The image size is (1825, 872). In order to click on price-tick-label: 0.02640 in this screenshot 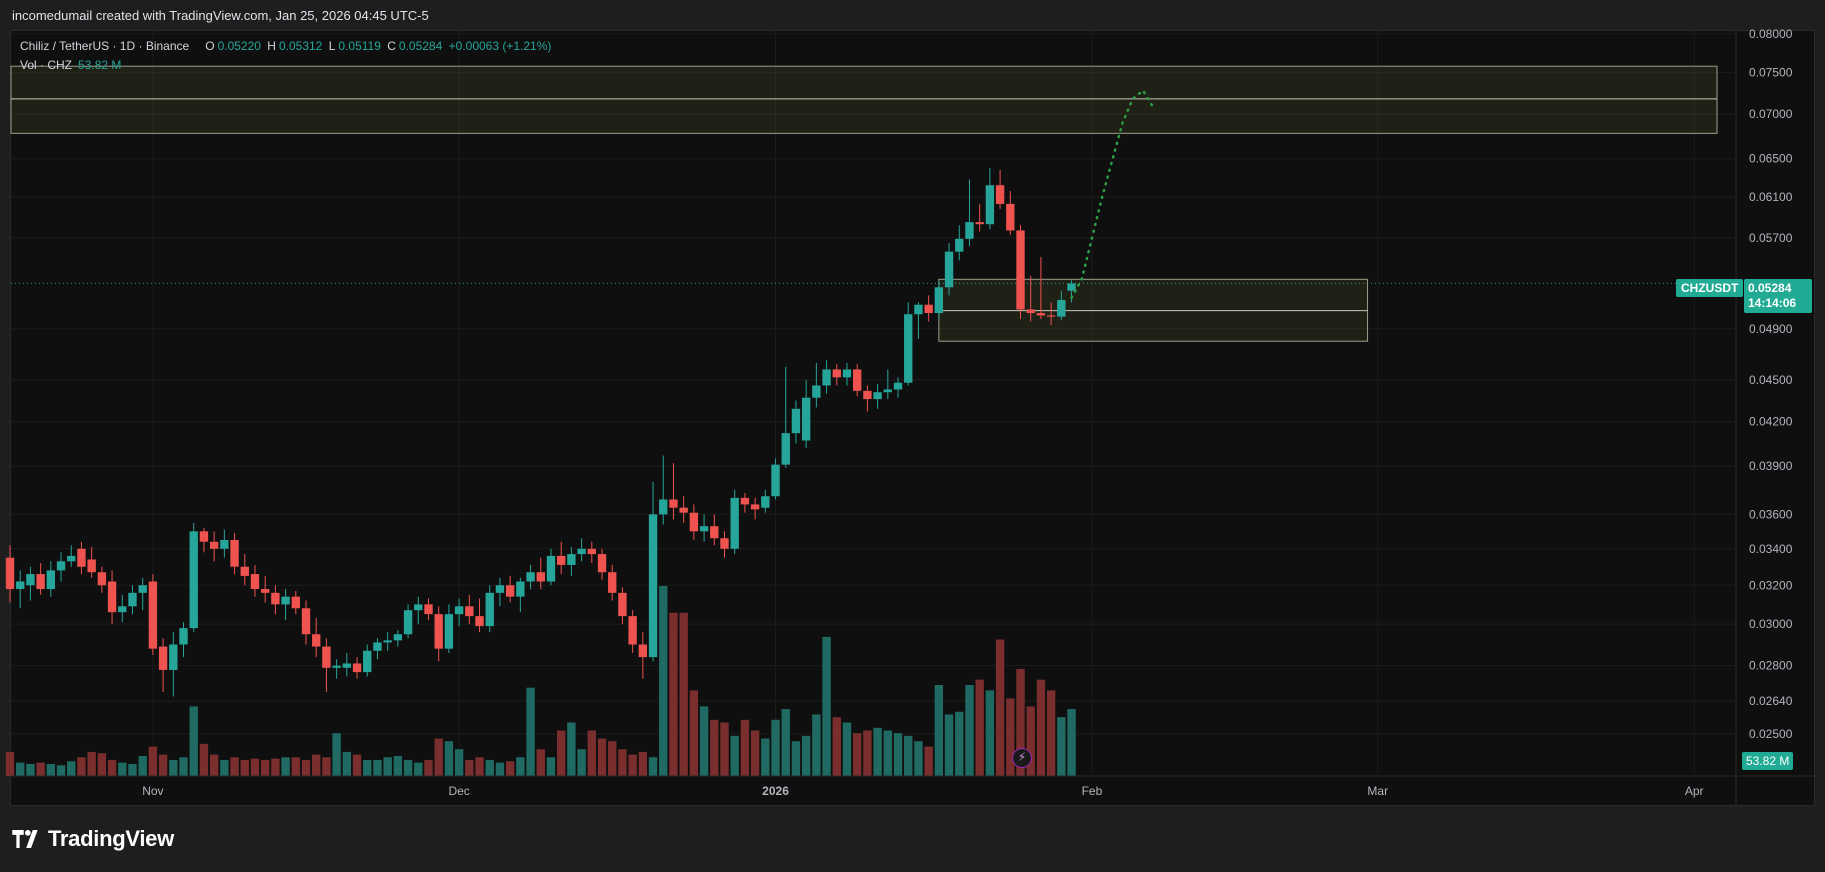, I will do `click(1771, 701)`.